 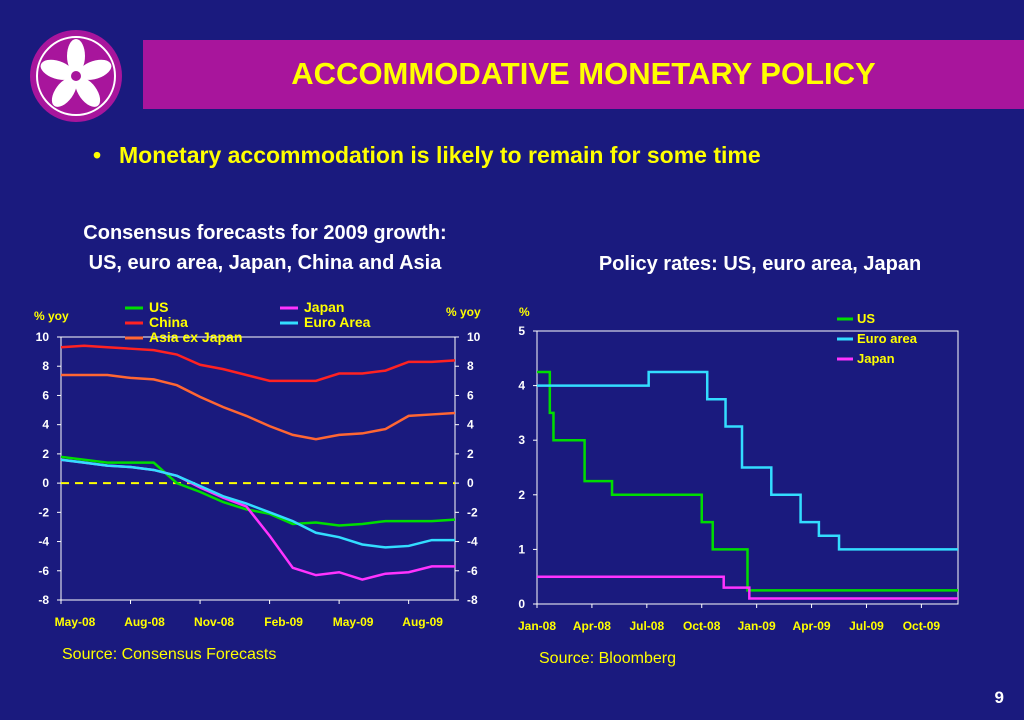 What do you see at coordinates (521, 495) in the screenshot?
I see `y-tick-label: 2` at bounding box center [521, 495].